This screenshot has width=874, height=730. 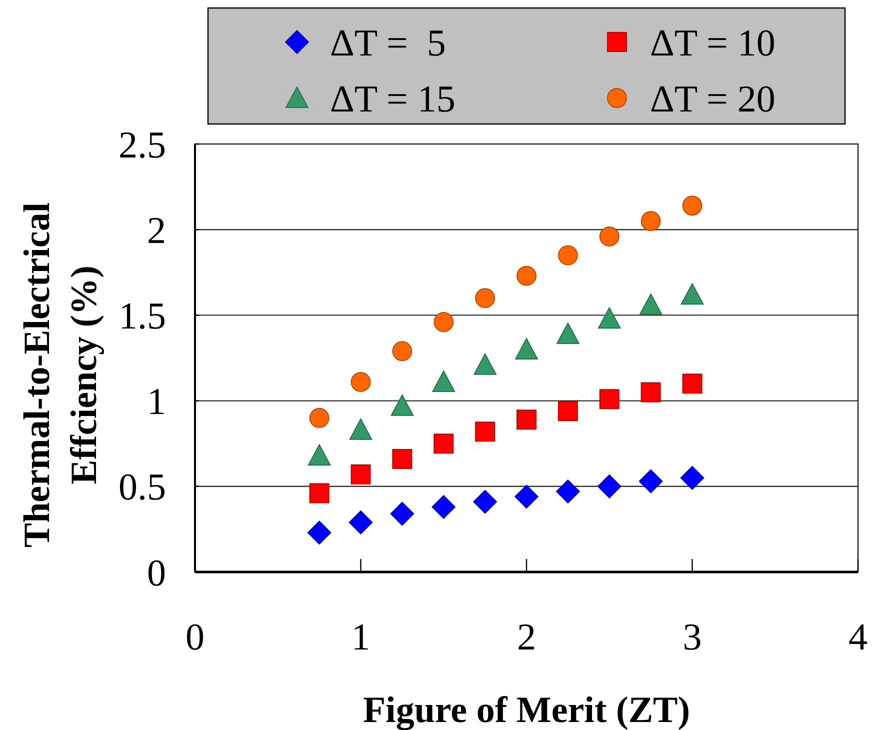 I want to click on x-tick-label: 3, so click(x=692, y=637).